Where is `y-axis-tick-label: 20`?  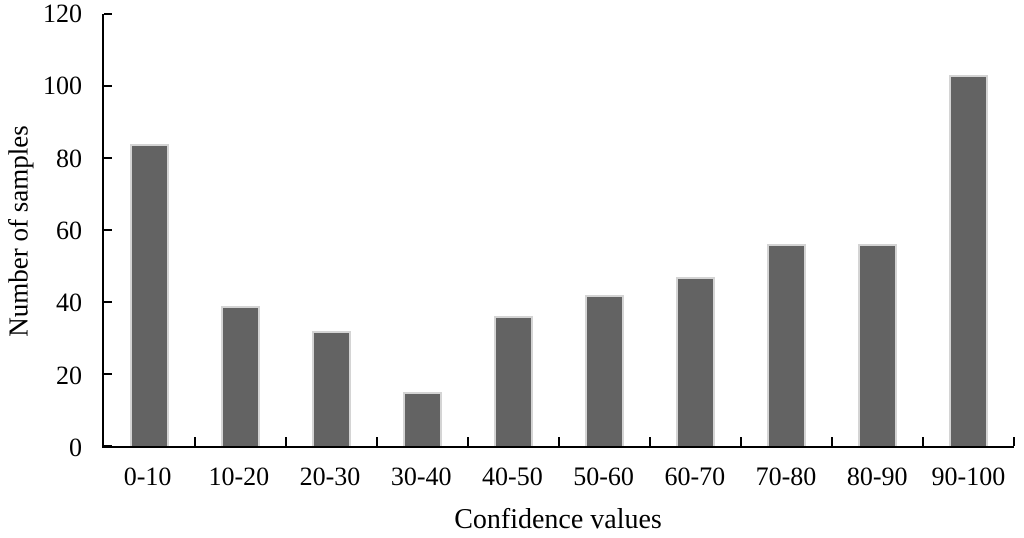
y-axis-tick-label: 20 is located at coordinates (69, 375).